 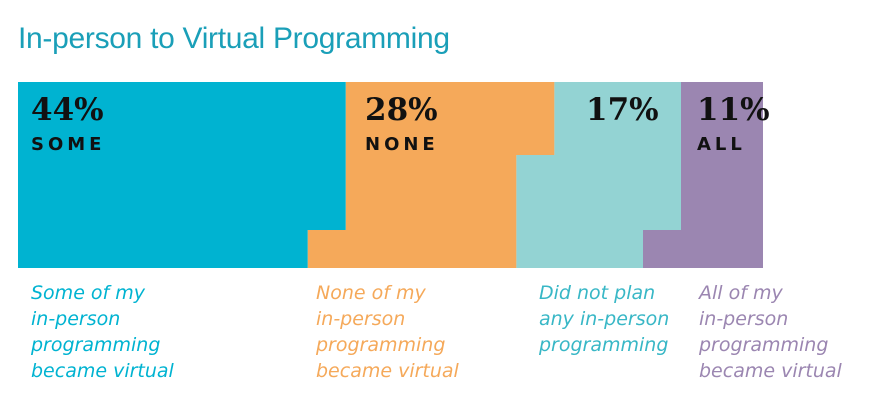 What do you see at coordinates (597, 293) in the screenshot?
I see `description-line: Did not plan` at bounding box center [597, 293].